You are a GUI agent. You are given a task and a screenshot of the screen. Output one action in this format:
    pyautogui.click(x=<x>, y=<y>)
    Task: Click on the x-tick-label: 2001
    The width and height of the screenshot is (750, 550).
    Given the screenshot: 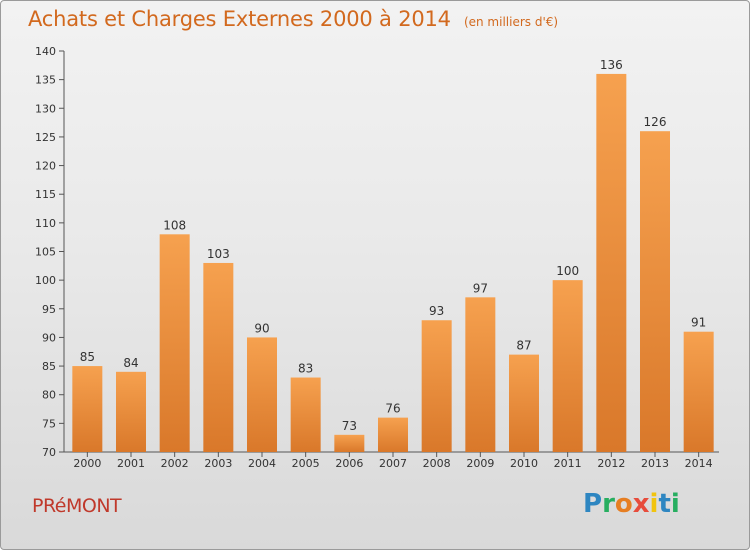 What is the action you would take?
    pyautogui.click(x=131, y=463)
    